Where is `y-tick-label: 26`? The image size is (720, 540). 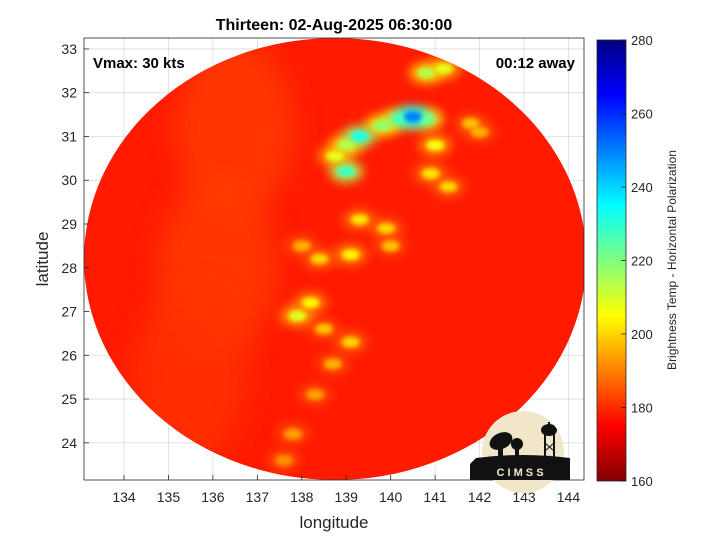
y-tick-label: 26 is located at coordinates (69, 355).